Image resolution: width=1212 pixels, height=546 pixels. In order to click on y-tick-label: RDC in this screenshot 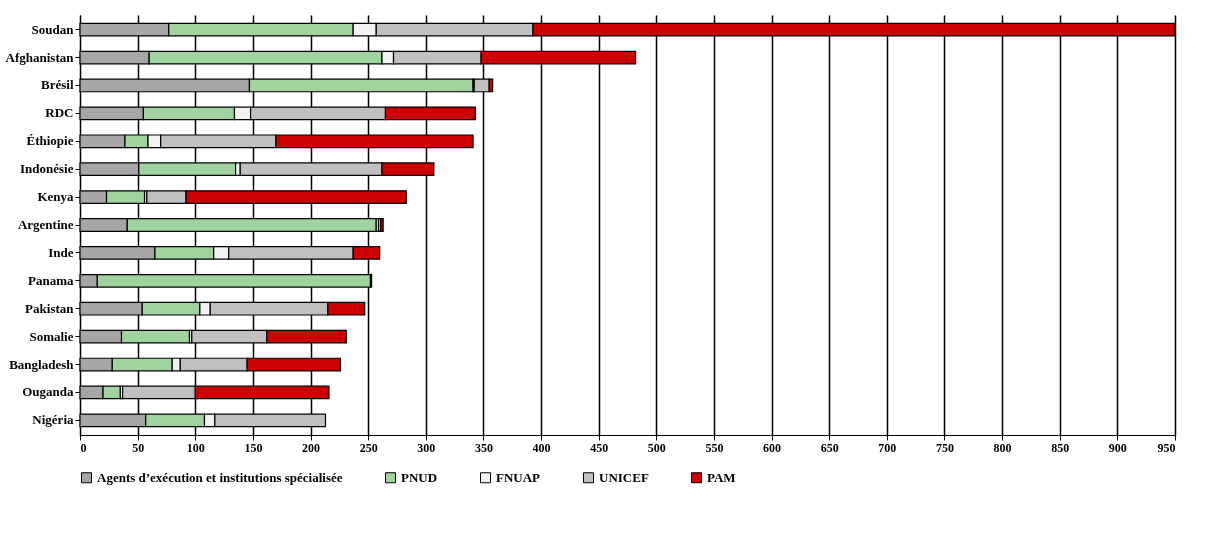, I will do `click(59, 113)`.